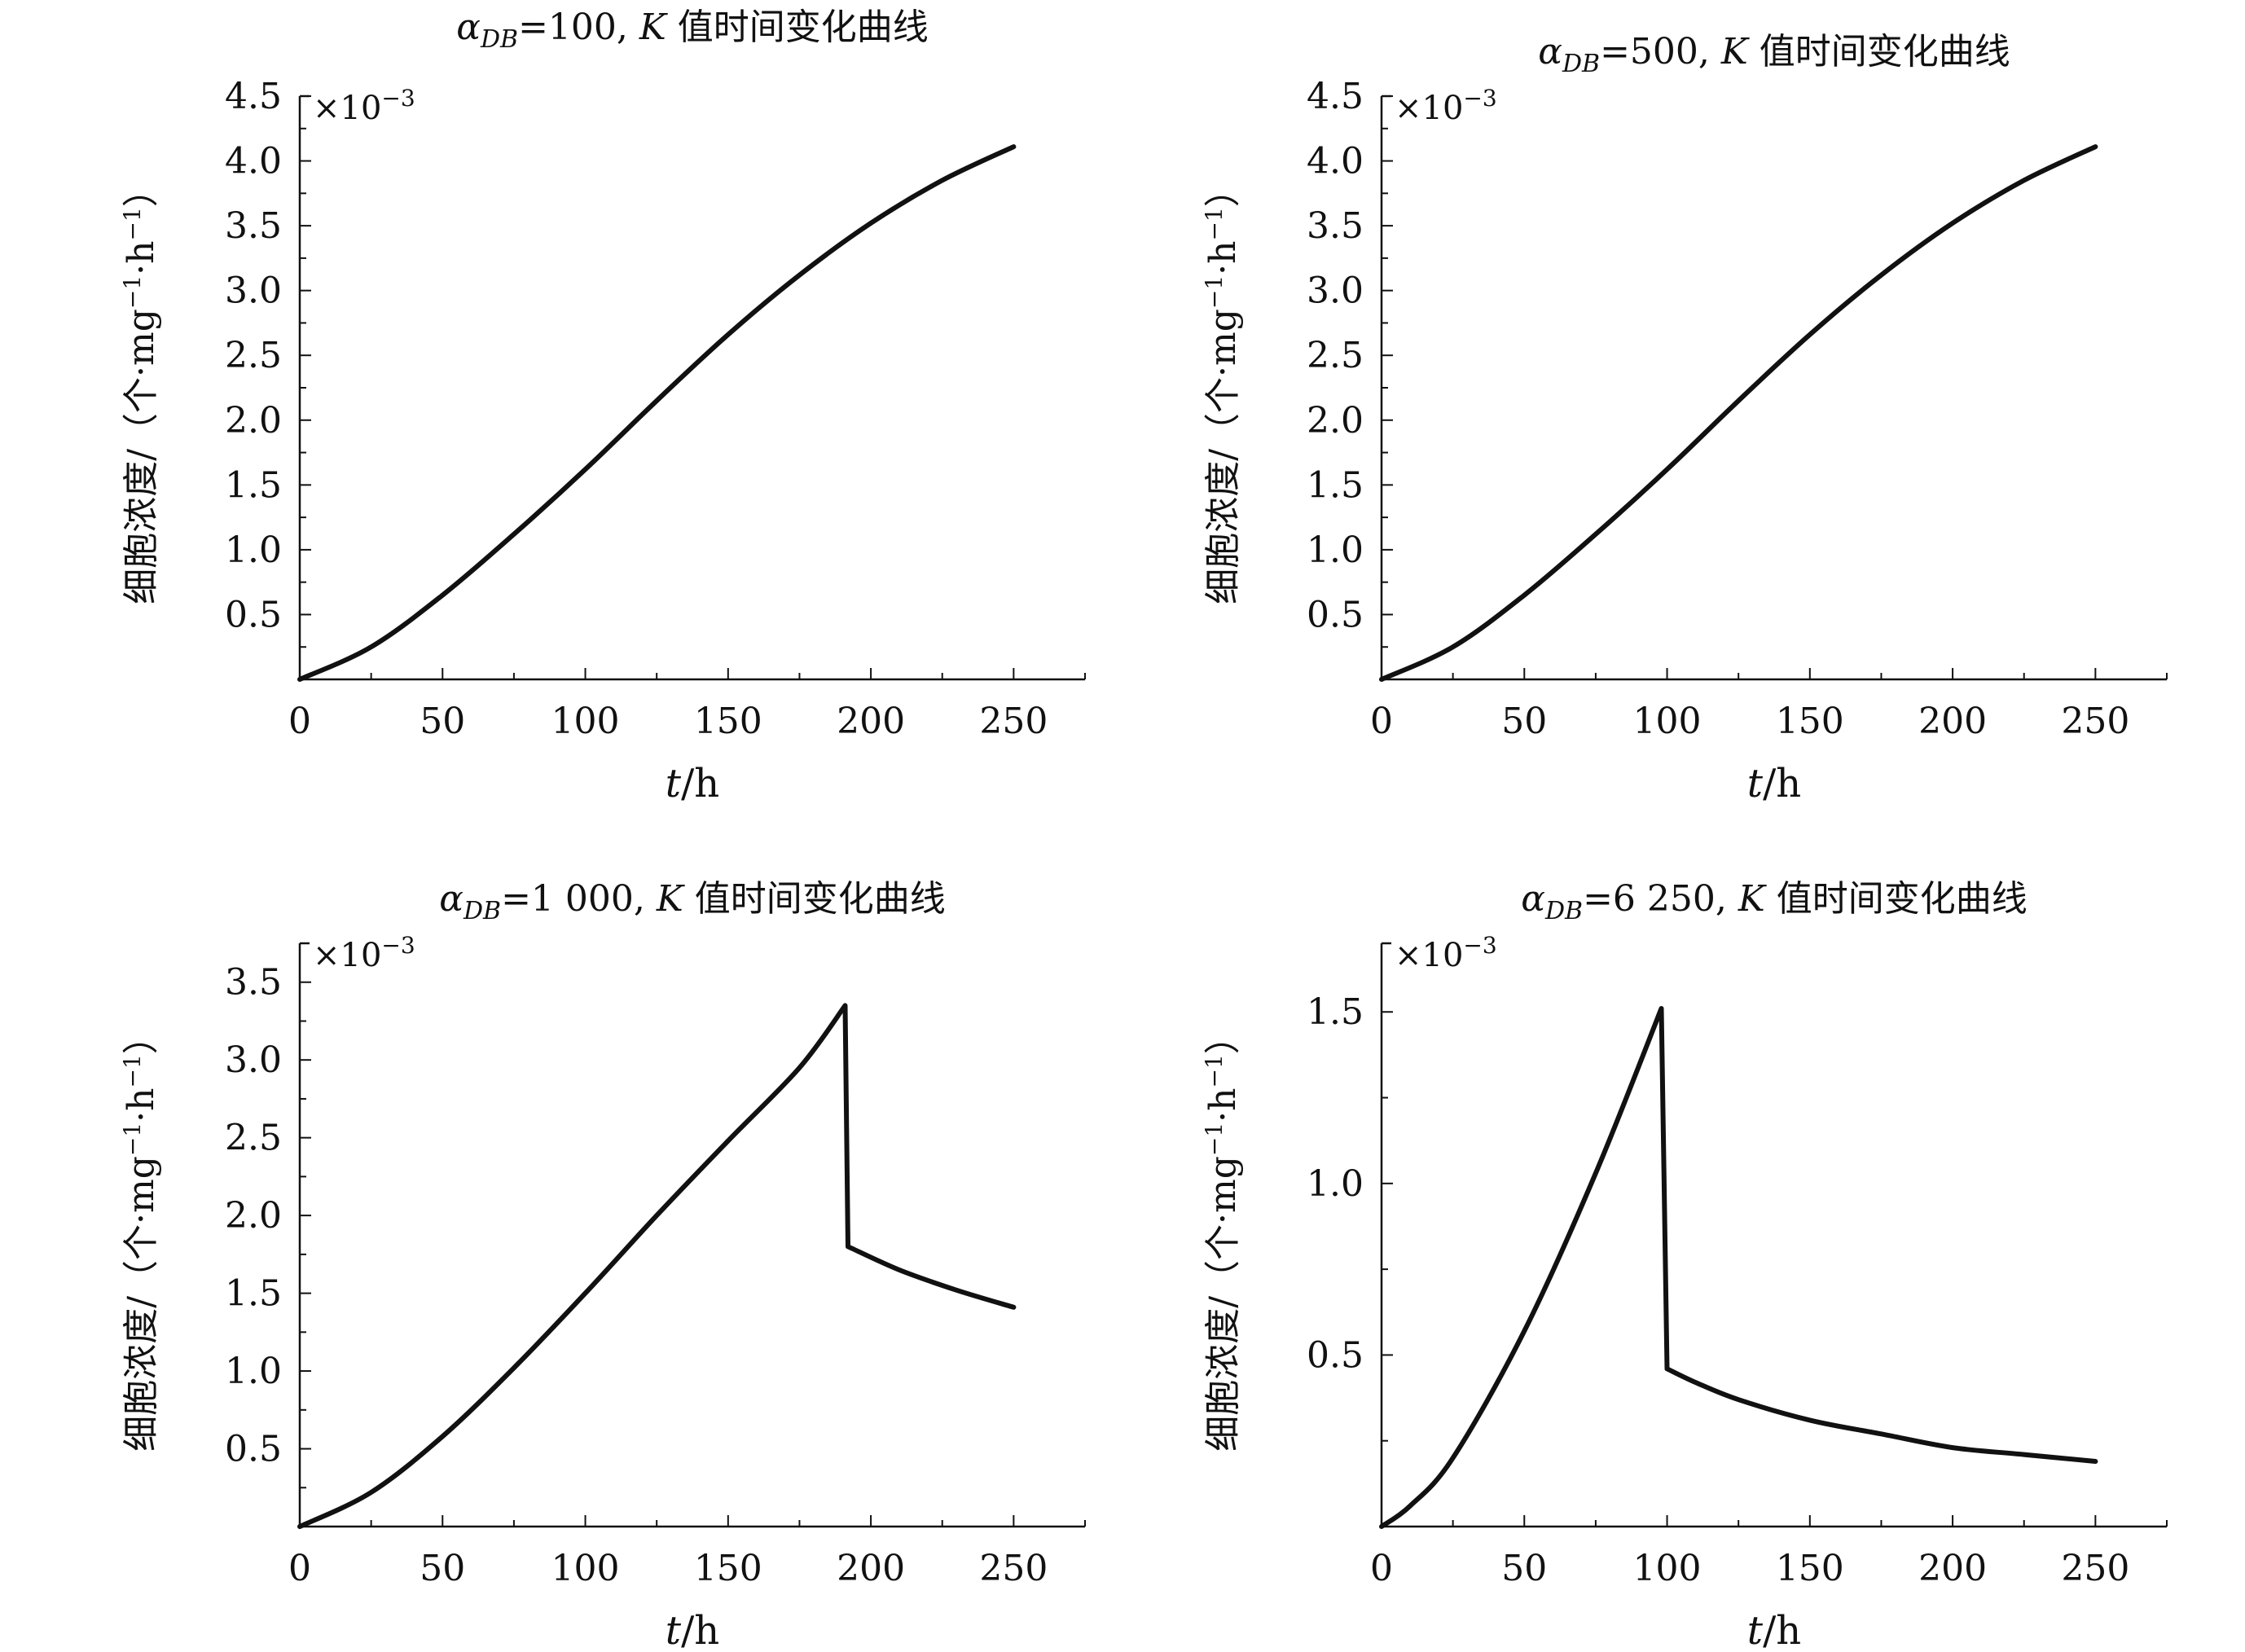 The image size is (2245, 1652). I want to click on x-tick-label: 200, so click(871, 721).